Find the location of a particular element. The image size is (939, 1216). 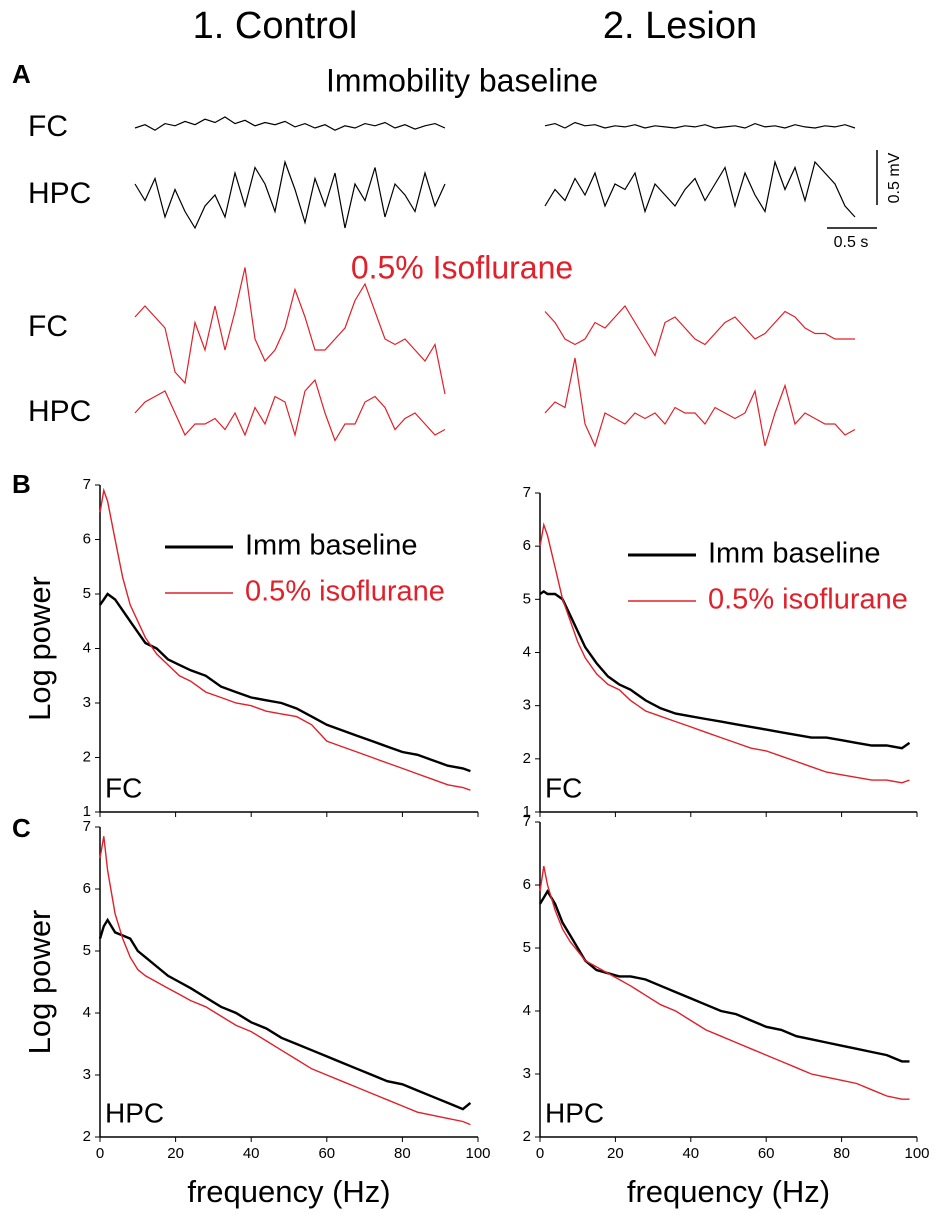

scale-bar-label: 0.5 s is located at coordinates (851, 242).